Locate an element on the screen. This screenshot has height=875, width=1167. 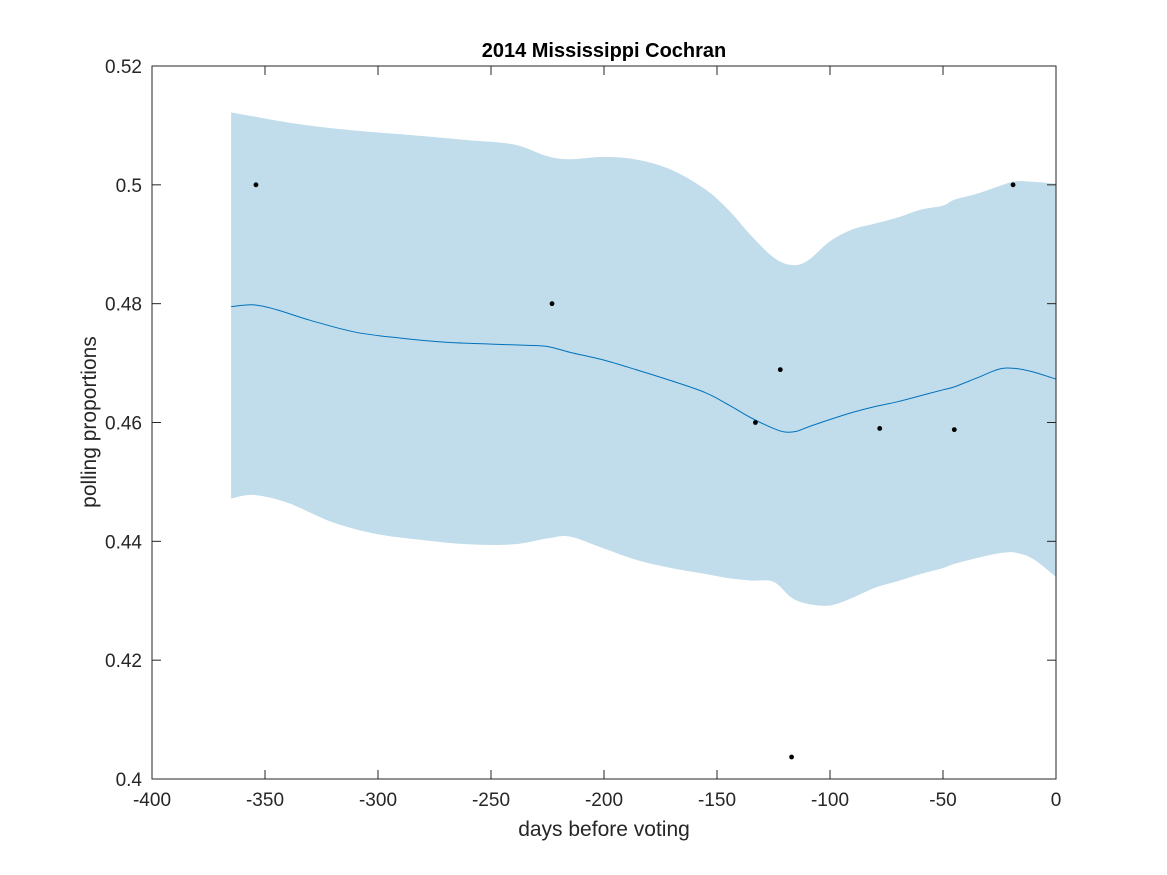
y-tick-label: 0.4 is located at coordinates (129, 780).